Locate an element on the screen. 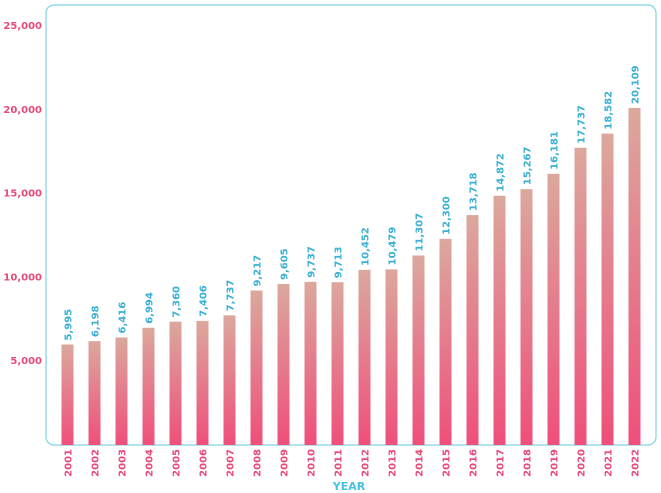  bar-2003 is located at coordinates (121, 391).